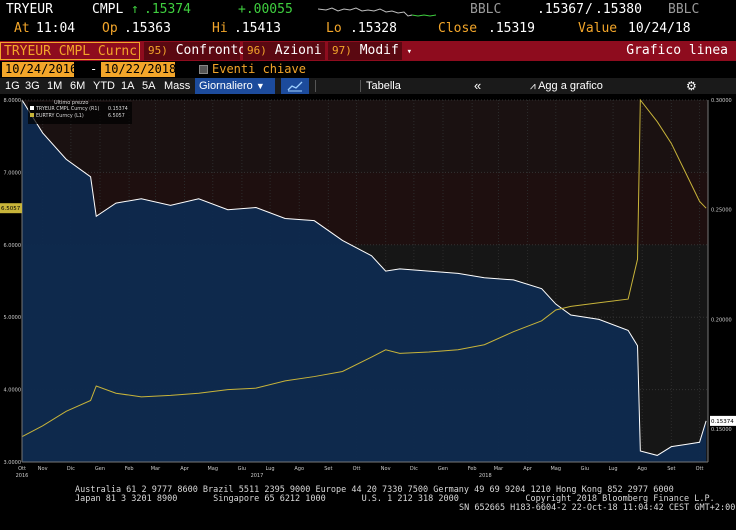  I want to click on end-date-field: 10/22/2018, so click(138, 69).